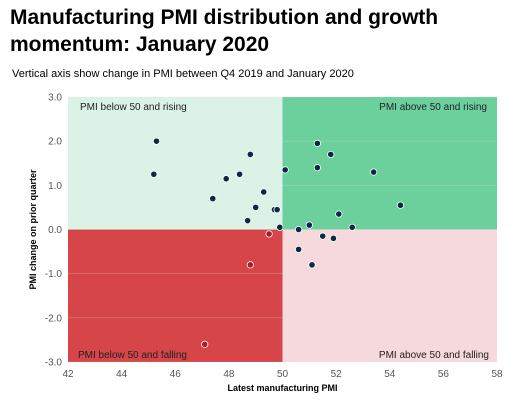  I want to click on y-tick-label: 2.0, so click(55, 142).